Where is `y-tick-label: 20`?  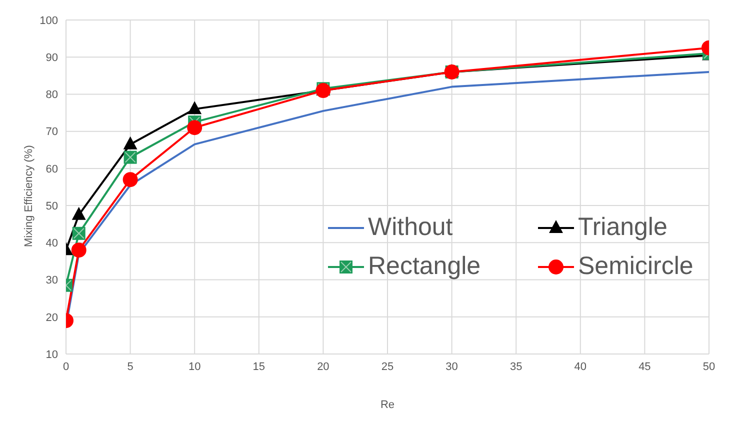
y-tick-label: 20 is located at coordinates (52, 318).